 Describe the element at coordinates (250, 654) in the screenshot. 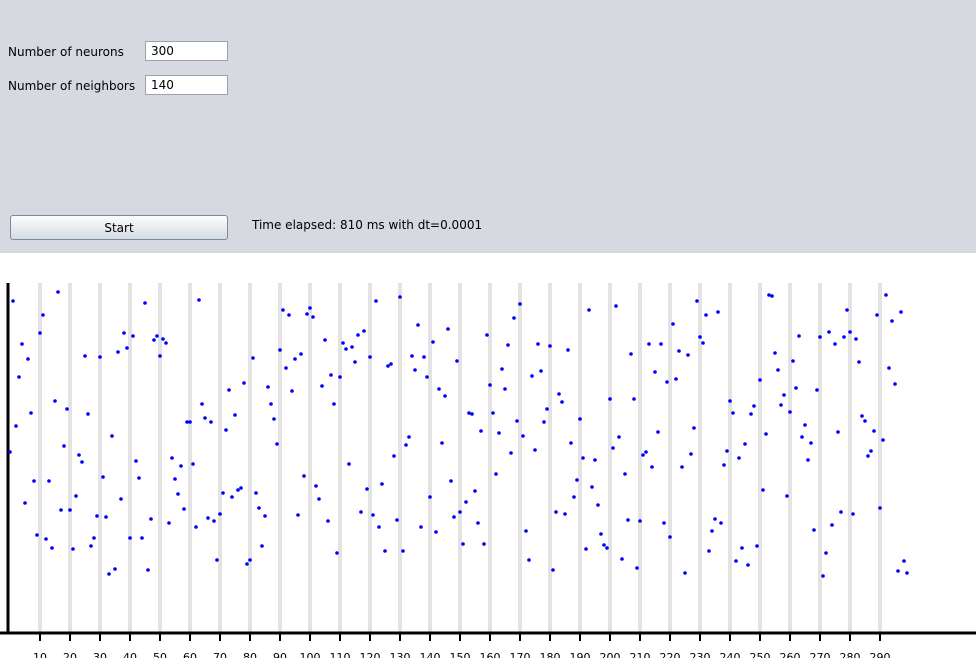

I see `x-tick-label: 80` at that location.